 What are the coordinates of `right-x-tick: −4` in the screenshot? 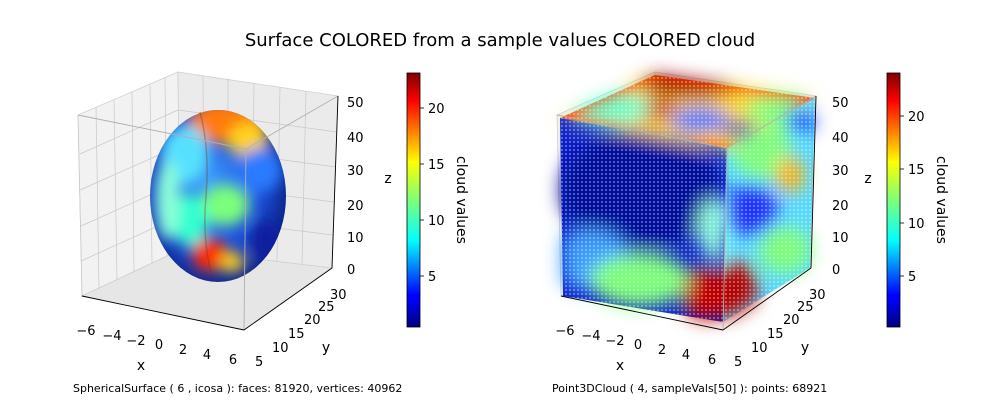 It's located at (590, 336).